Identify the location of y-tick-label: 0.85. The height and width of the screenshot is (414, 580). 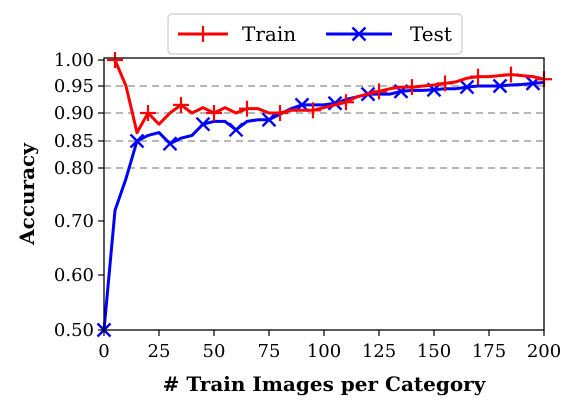
(74, 141).